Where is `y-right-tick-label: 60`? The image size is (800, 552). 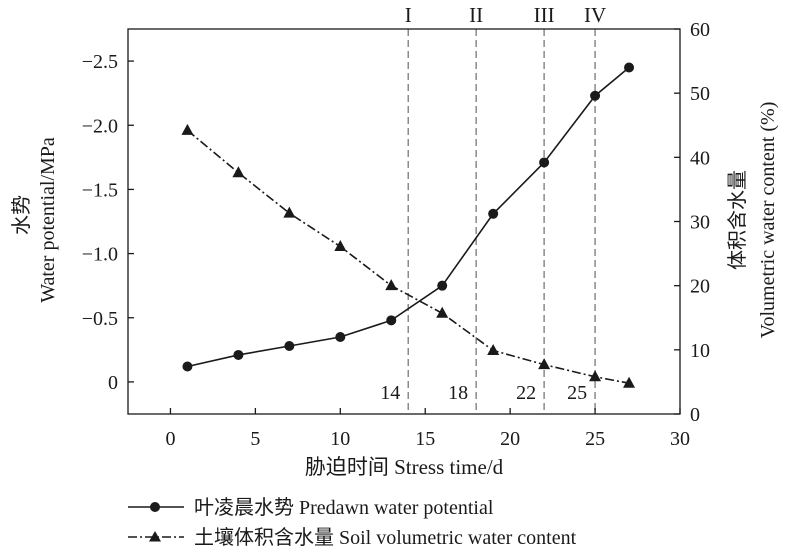 y-right-tick-label: 60 is located at coordinates (700, 30).